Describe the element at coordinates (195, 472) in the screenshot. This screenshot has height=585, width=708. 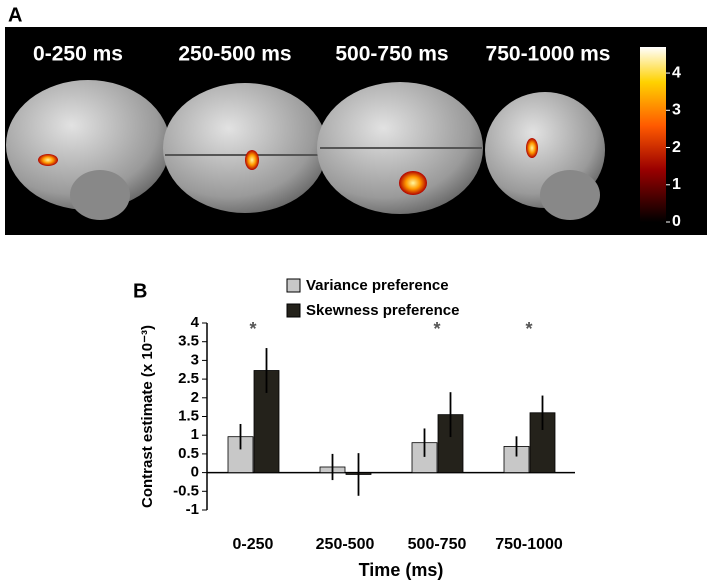
I see `y-tick-label: 0` at that location.